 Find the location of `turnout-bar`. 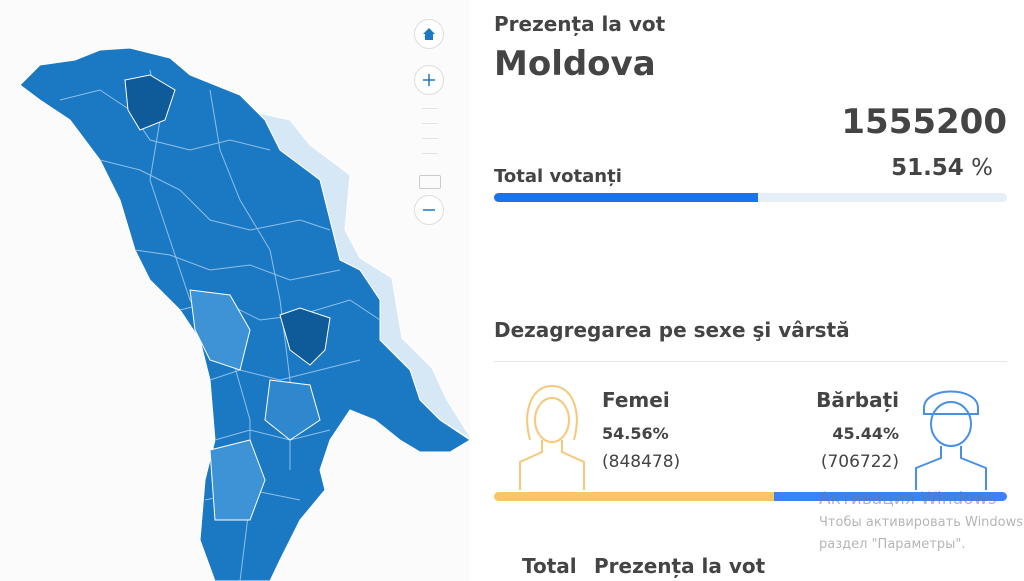

turnout-bar is located at coordinates (626, 197).